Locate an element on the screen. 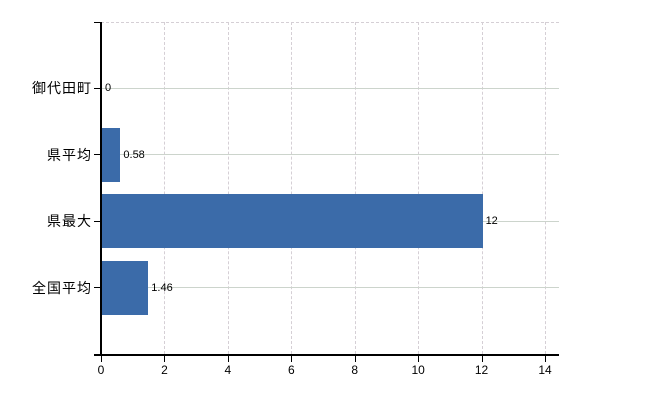 This screenshot has width=650, height=400. plot-top-border is located at coordinates (330, 22).